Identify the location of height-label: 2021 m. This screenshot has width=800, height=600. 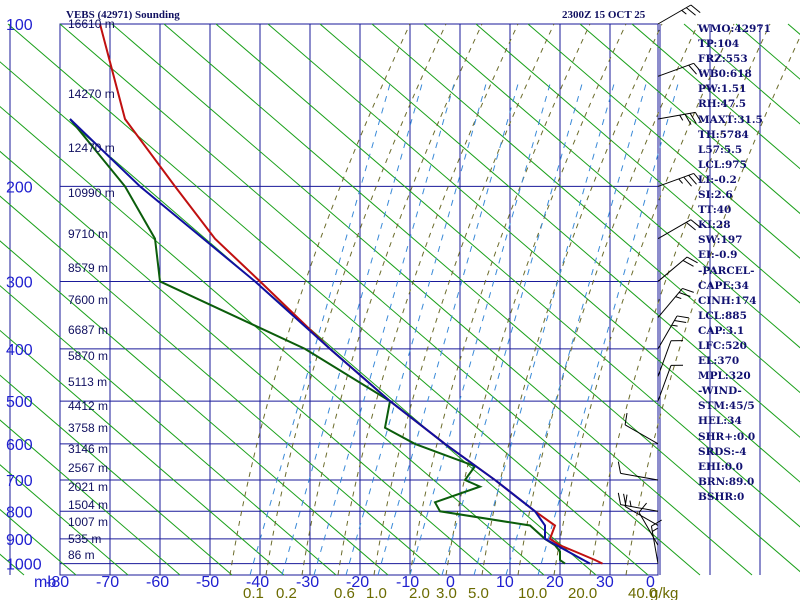
(88, 487).